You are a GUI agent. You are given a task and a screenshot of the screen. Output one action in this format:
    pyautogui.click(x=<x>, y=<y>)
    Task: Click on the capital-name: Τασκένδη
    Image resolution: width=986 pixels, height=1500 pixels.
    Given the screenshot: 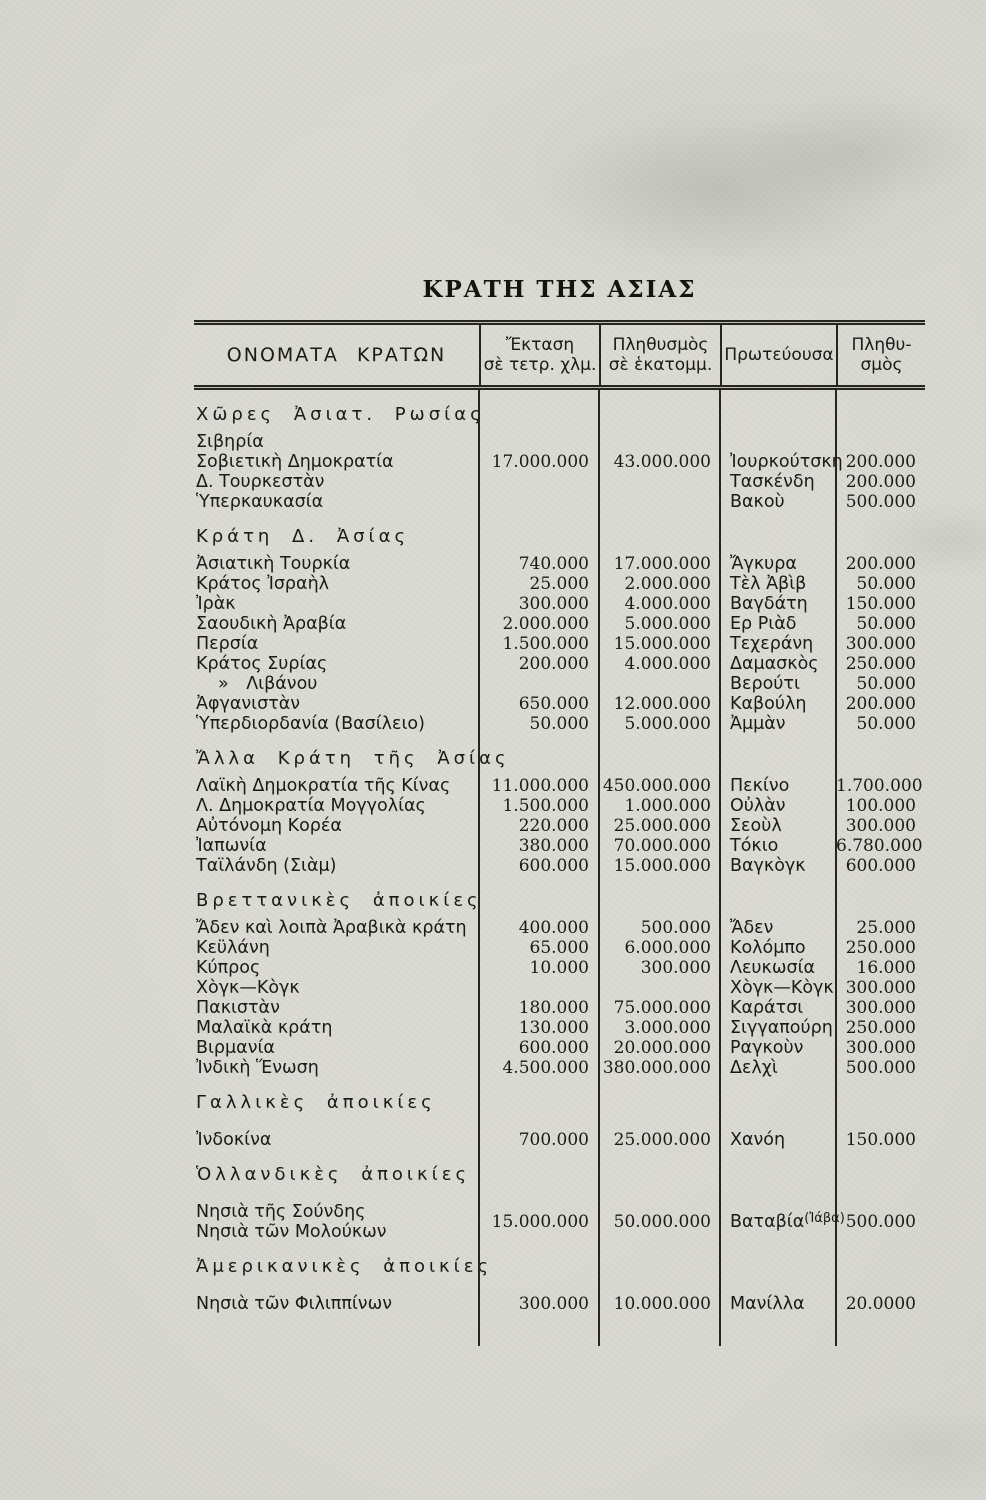 What is the action you would take?
    pyautogui.click(x=772, y=482)
    